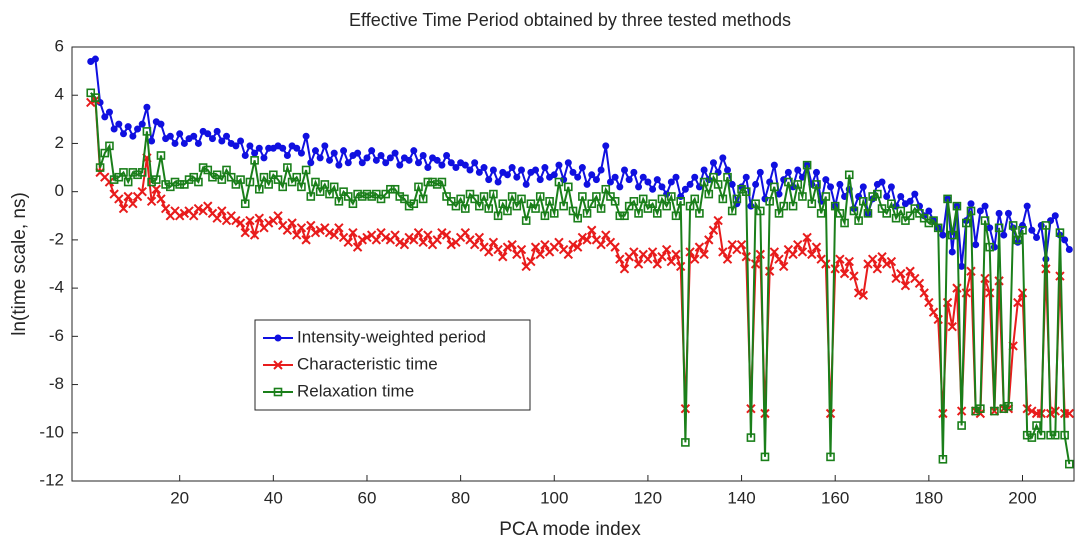  I want to click on legend-label: Characteristic time, so click(367, 363).